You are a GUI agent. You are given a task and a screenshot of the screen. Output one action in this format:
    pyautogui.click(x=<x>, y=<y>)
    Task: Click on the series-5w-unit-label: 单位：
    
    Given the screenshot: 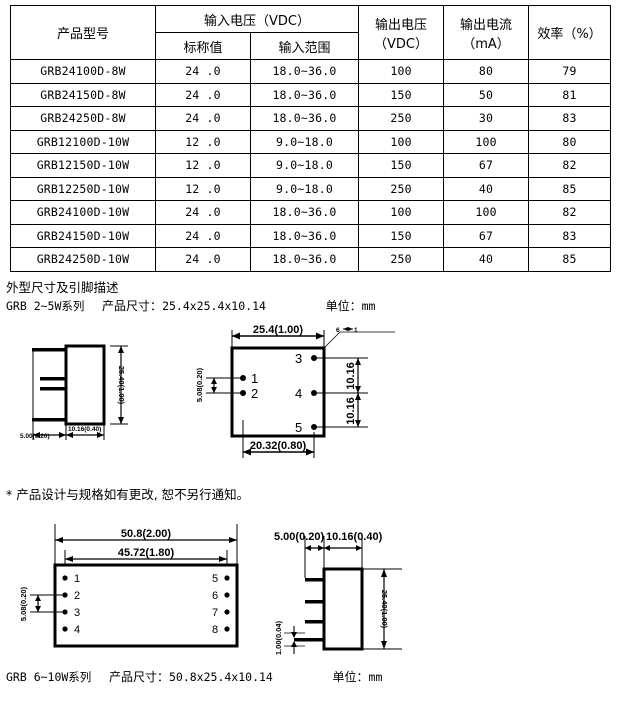 What is the action you would take?
    pyautogui.click(x=343, y=306)
    